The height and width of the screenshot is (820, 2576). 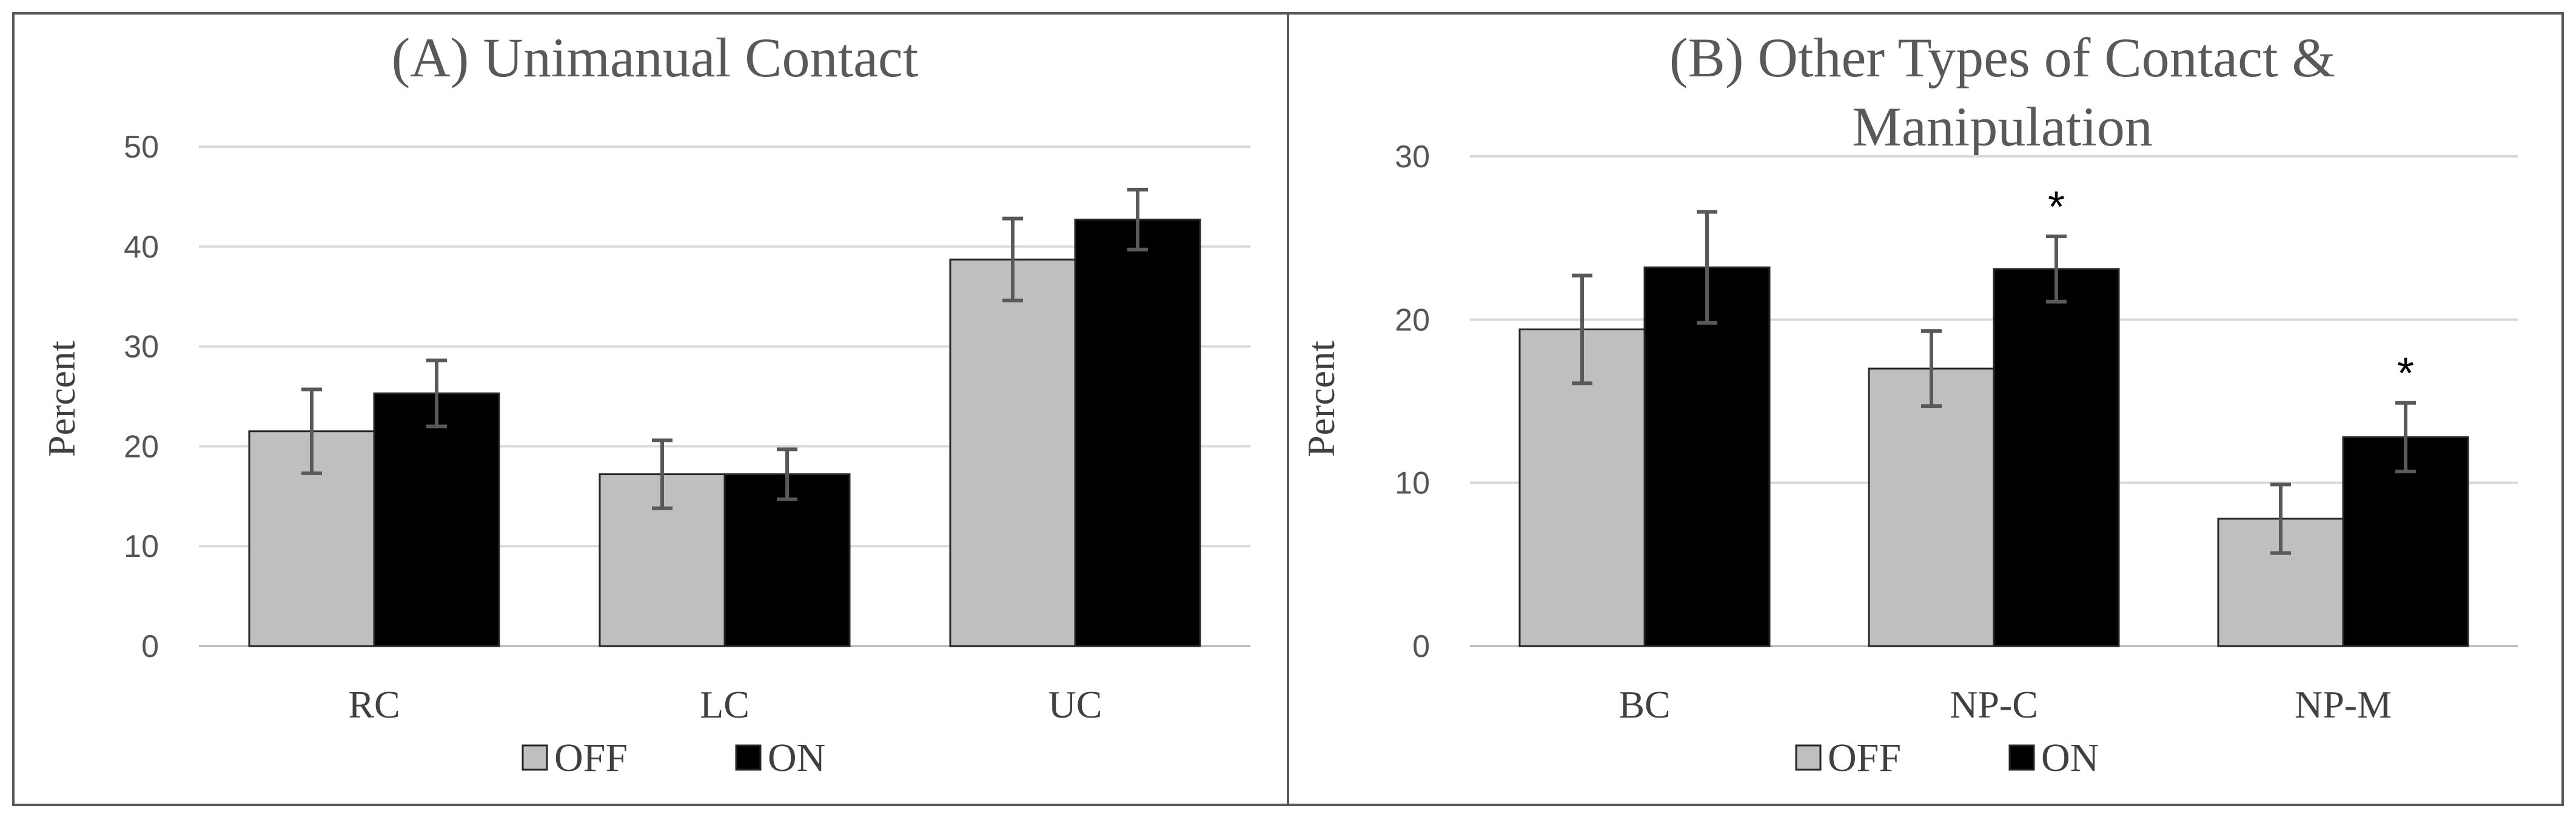 I want to click on panel-b-y-ticks: 0 10 20 30, so click(x=1412, y=401).